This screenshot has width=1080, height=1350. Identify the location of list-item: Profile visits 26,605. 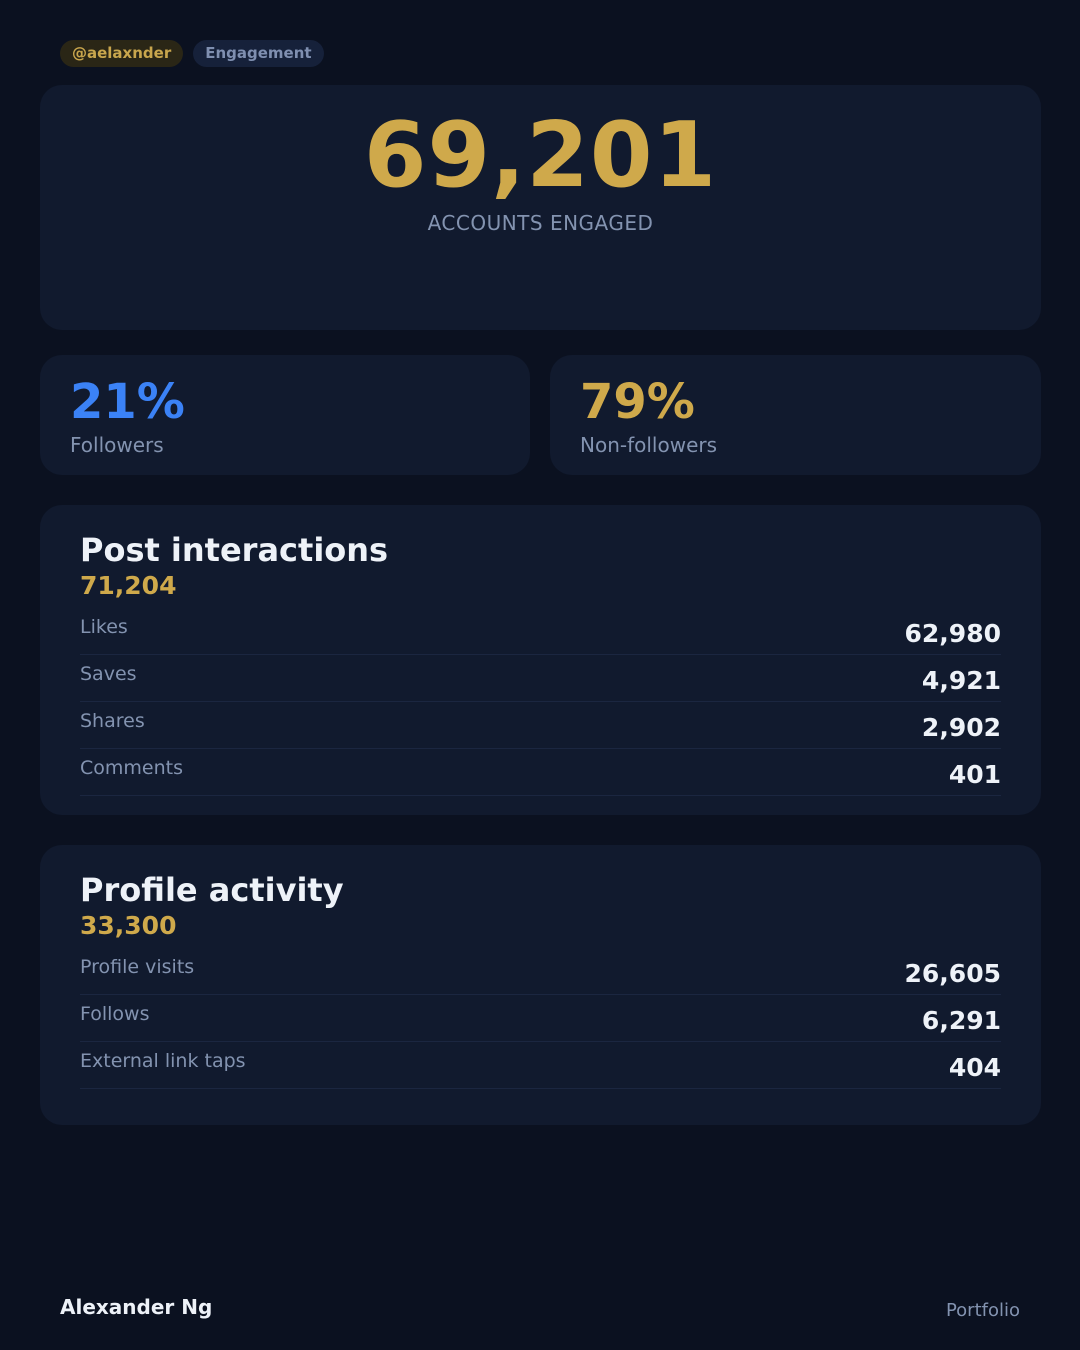
(540, 971).